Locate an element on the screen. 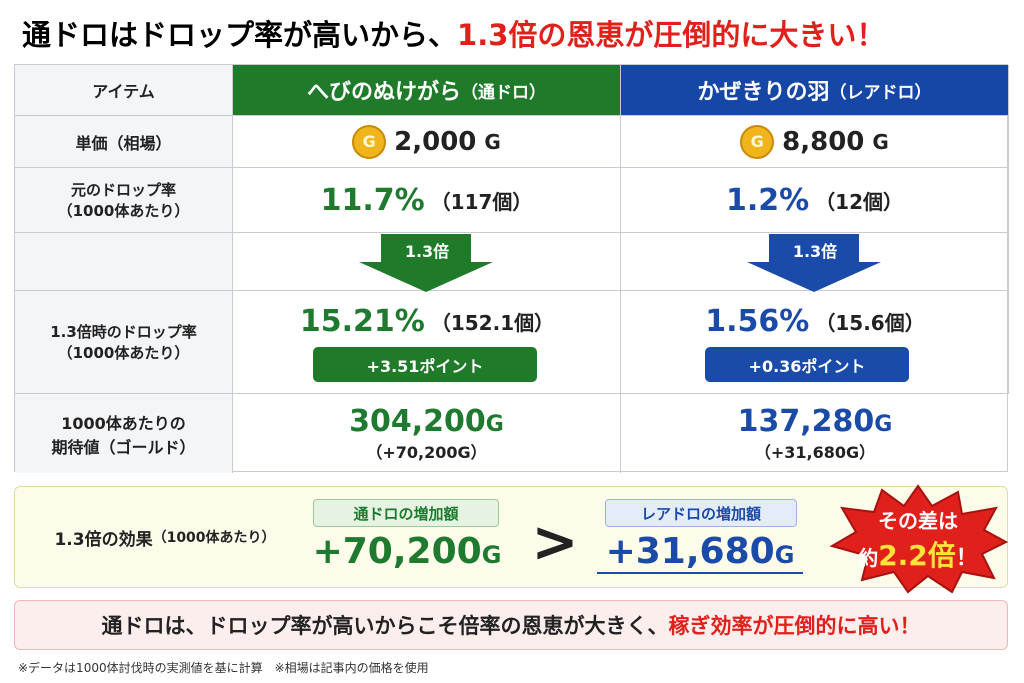 Image resolution: width=1024 pixels, height=683 pixels. price-cell: G 2,000 G is located at coordinates (427, 142).